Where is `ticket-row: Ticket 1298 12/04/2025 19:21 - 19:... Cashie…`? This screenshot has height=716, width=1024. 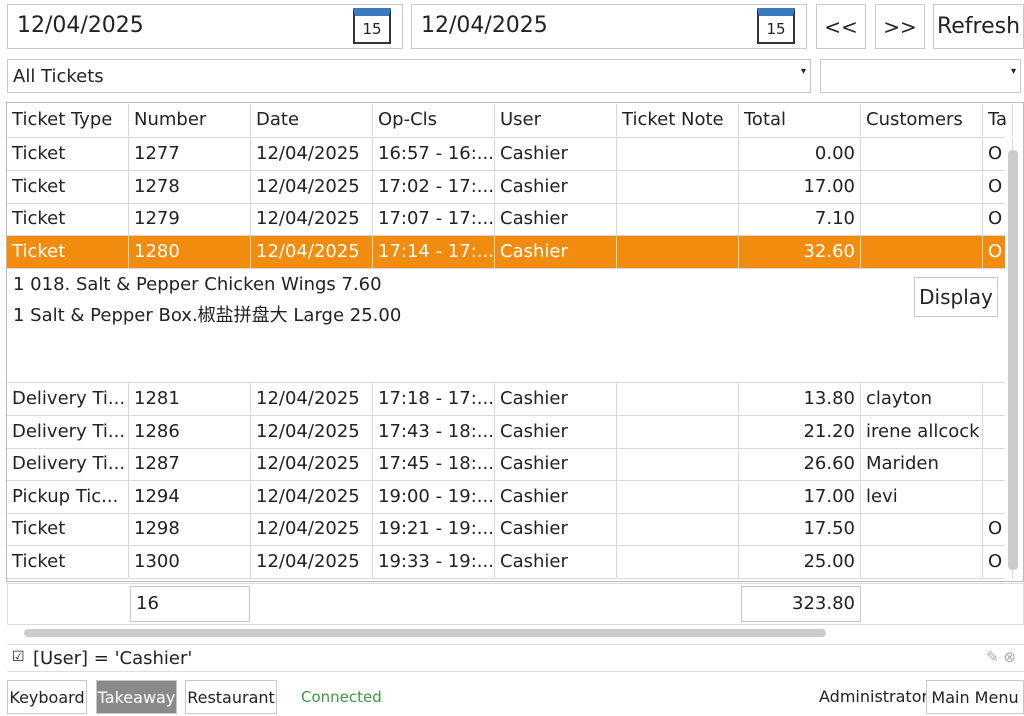
ticket-row: Ticket 1298 12/04/2025 19:21 - 19:... Cashie… is located at coordinates (510, 529).